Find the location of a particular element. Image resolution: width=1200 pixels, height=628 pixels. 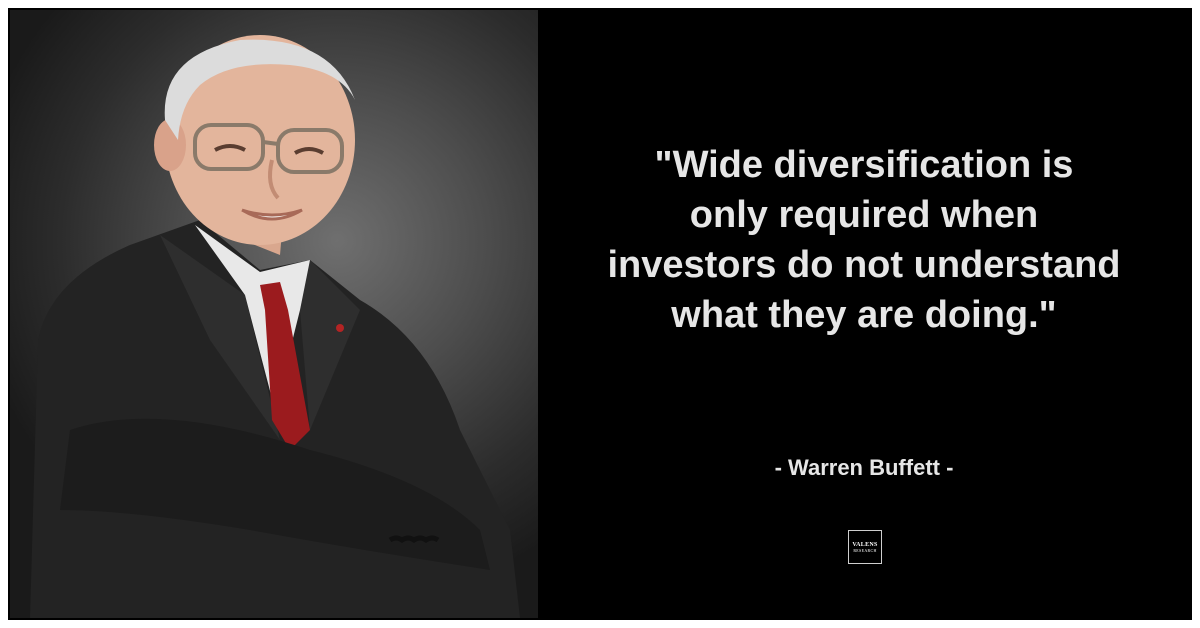

glasses-right-lens is located at coordinates (310, 151).